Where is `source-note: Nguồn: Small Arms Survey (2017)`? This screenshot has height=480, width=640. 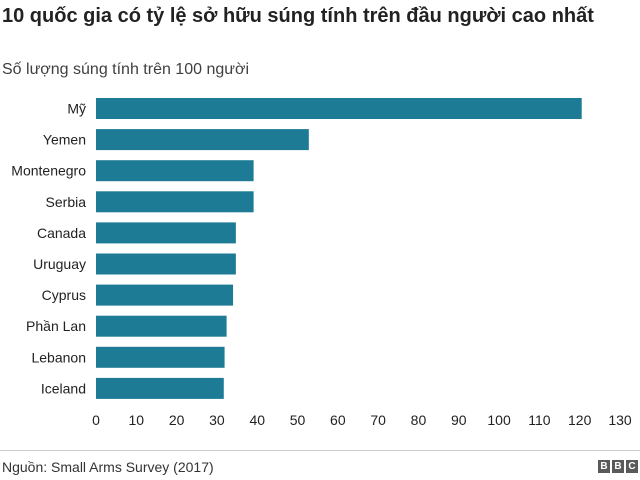
source-note: Nguồn: Small Arms Survey (2017) is located at coordinates (108, 467).